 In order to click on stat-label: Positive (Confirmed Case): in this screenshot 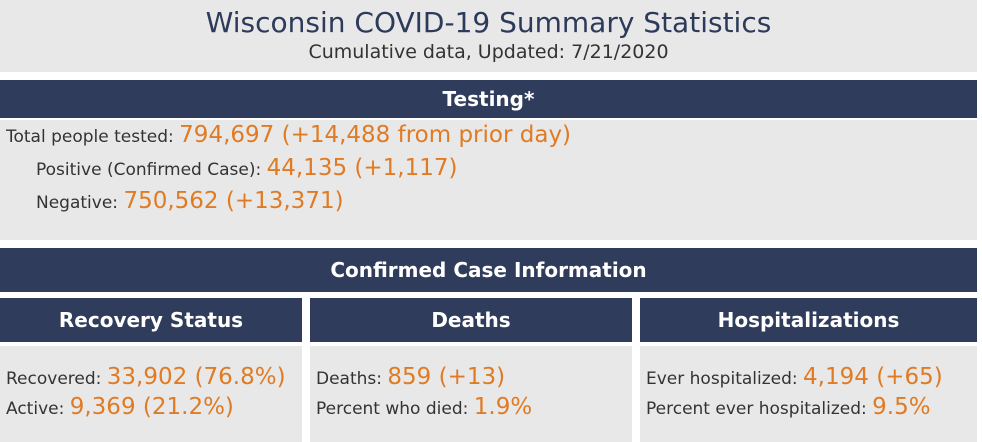, I will do `click(149, 170)`.